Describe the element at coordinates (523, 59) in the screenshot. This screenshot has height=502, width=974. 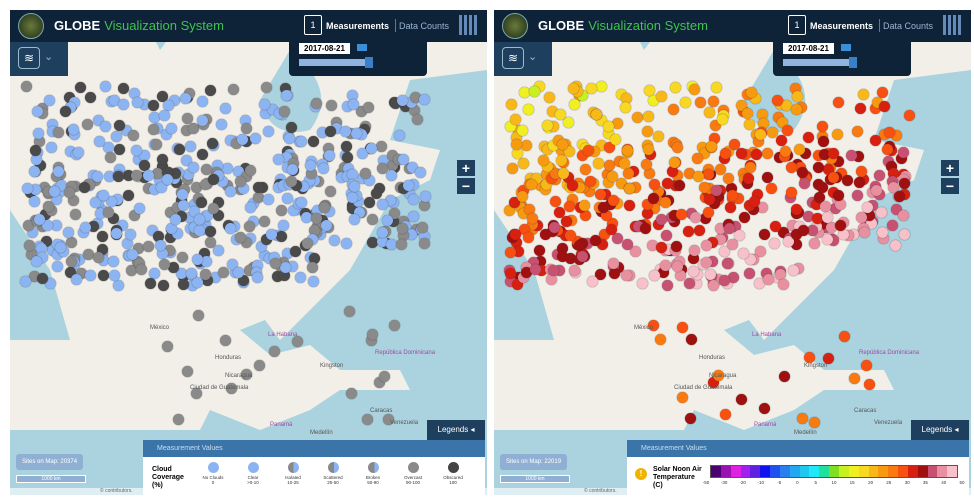
I see `layers-toggle: ≋ ⌄` at that location.